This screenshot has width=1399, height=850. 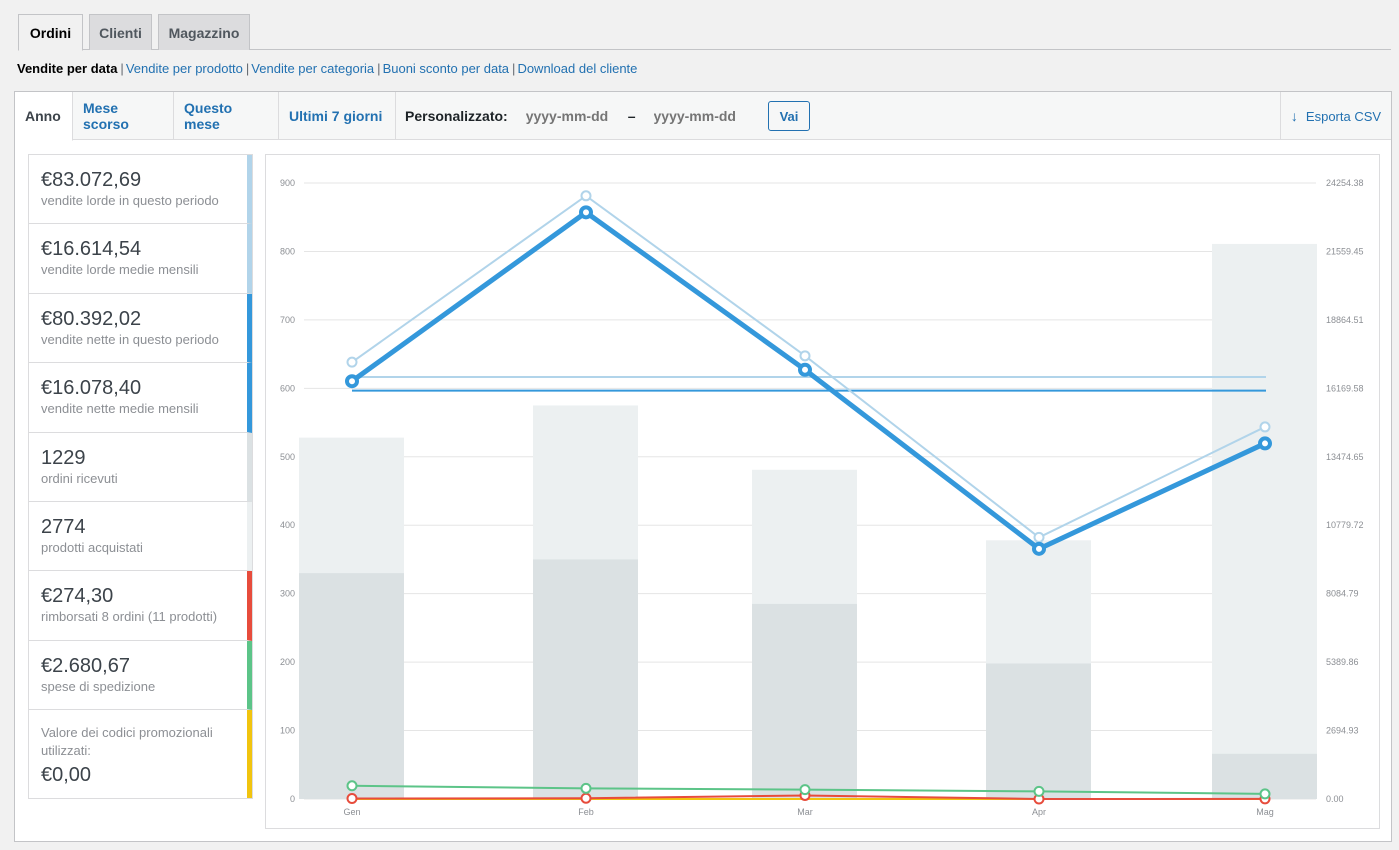 I want to click on legend-item: €274,30 rimborsati 8 ordini (11 prodotti), so click(x=140, y=606).